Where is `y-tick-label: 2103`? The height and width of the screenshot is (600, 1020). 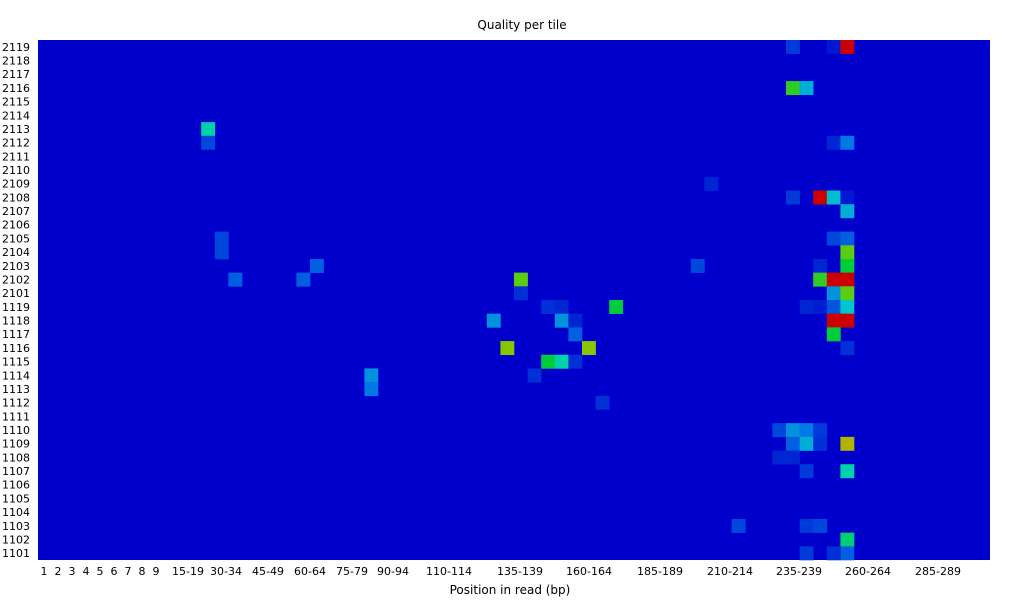 y-tick-label: 2103 is located at coordinates (16, 266).